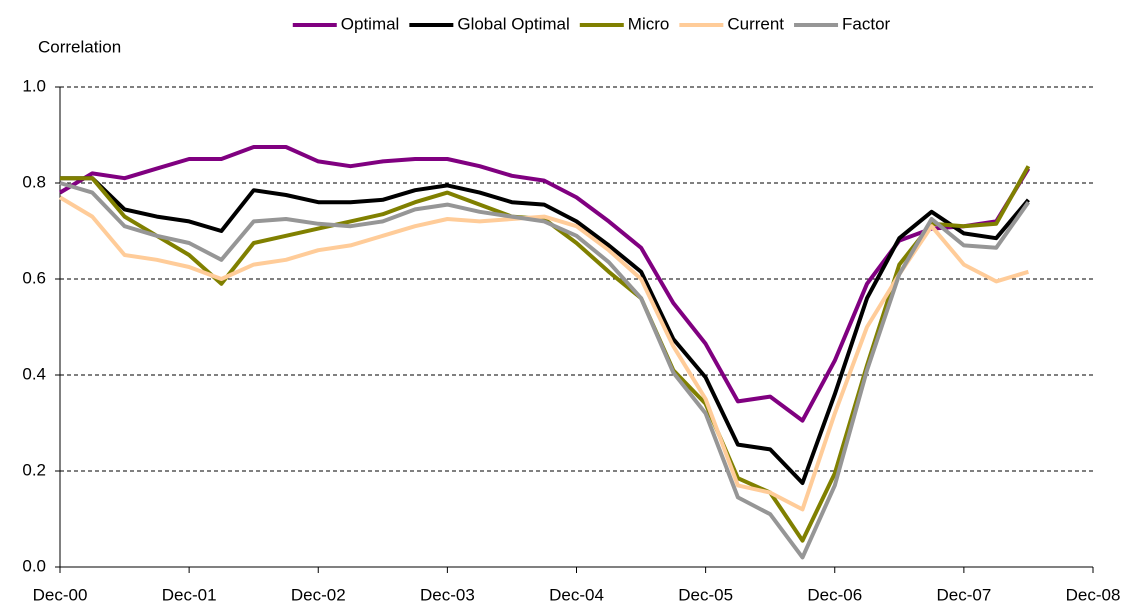  I want to click on y-tick-label: 0.8, so click(34, 181).